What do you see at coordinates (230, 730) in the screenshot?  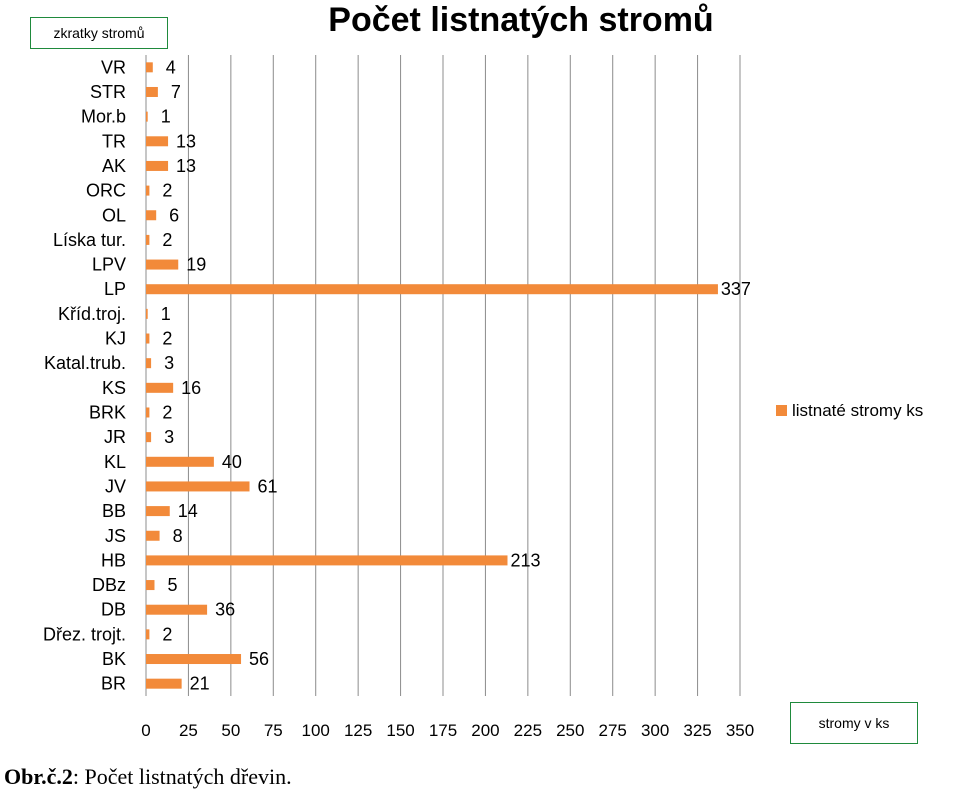 I see `x-tick-label: 50` at bounding box center [230, 730].